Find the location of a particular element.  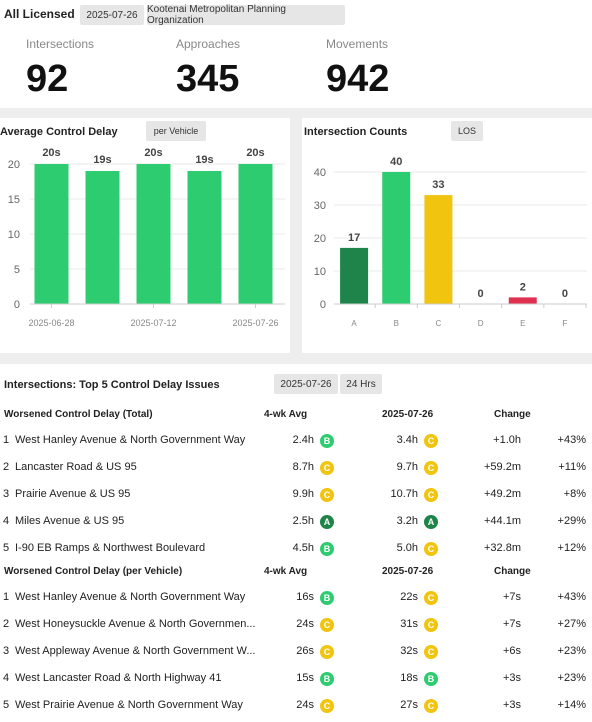

change-value: +59.2m is located at coordinates (502, 467).